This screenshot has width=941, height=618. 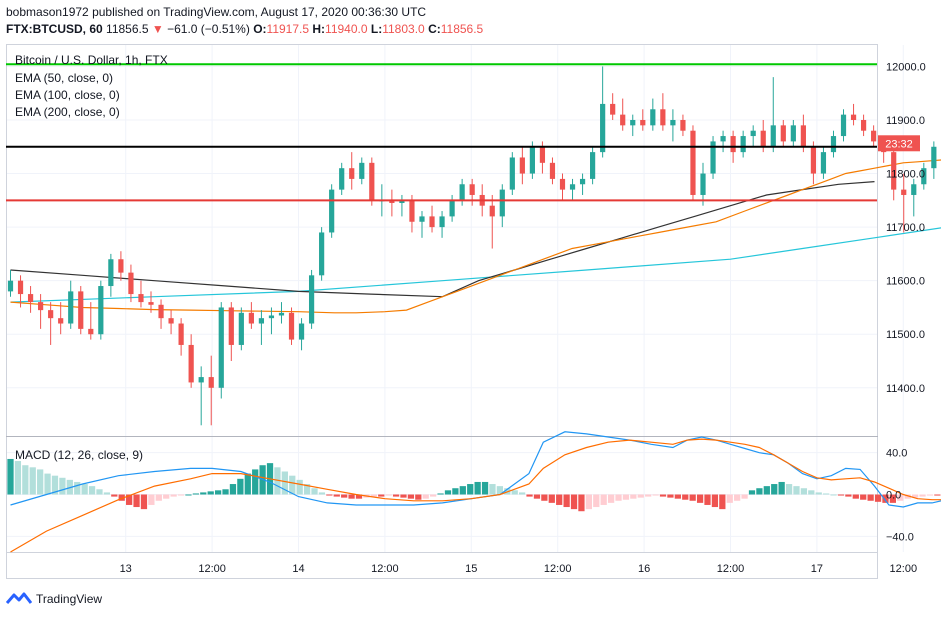 What do you see at coordinates (260, 29) in the screenshot?
I see `open-label: O:` at bounding box center [260, 29].